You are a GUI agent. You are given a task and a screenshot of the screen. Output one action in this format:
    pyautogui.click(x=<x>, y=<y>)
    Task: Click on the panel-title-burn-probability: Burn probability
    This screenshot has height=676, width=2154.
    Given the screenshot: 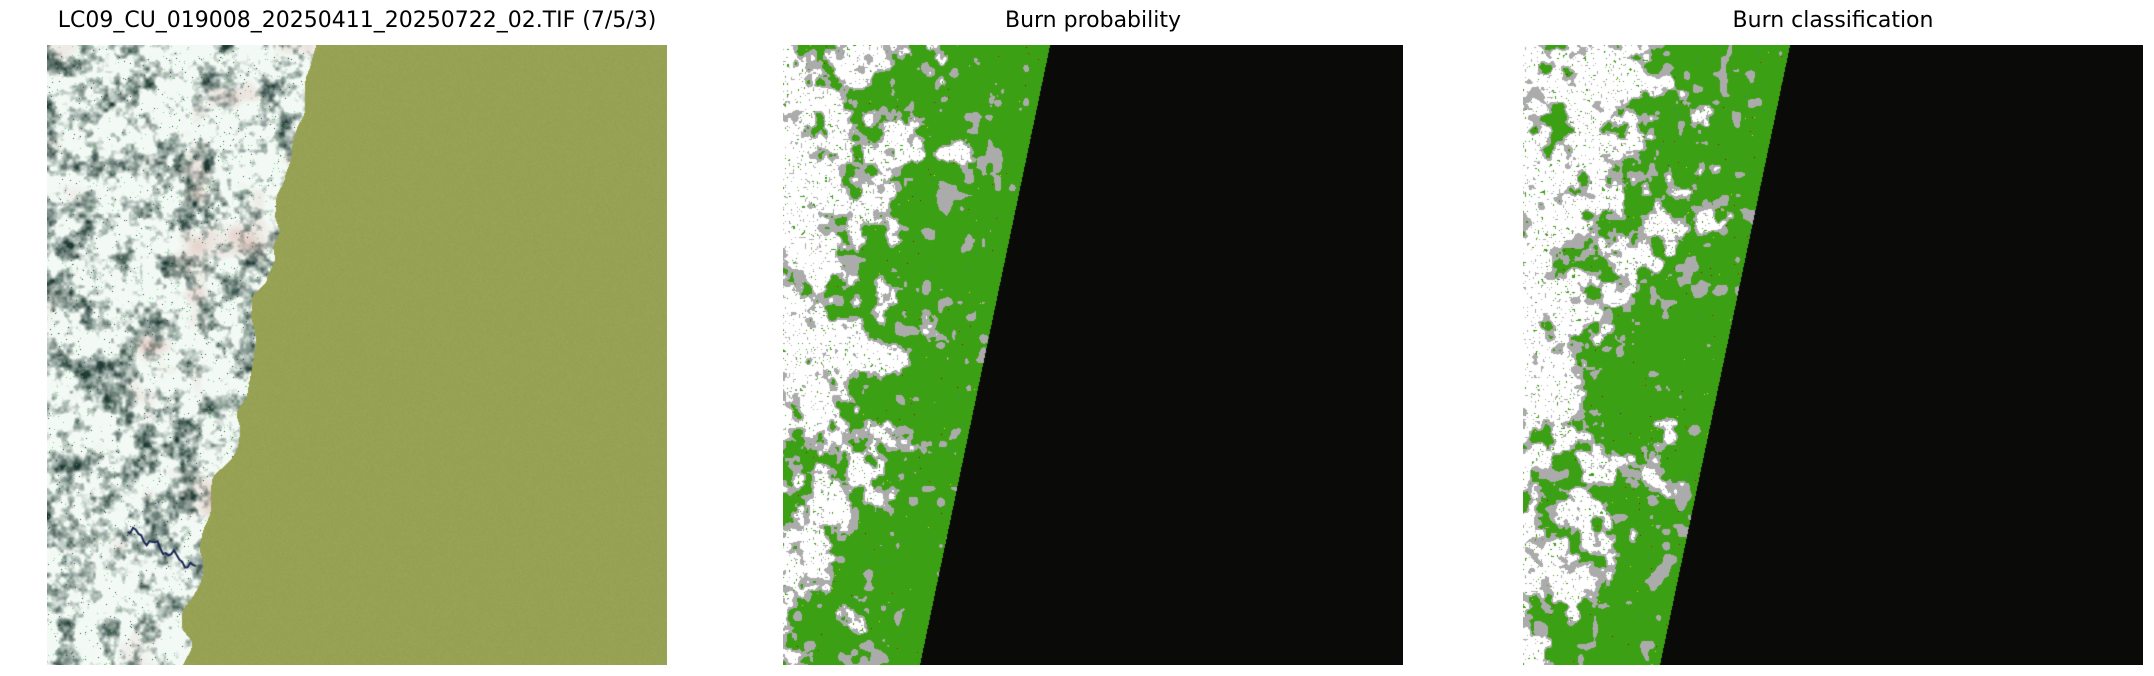 What is the action you would take?
    pyautogui.click(x=1092, y=20)
    